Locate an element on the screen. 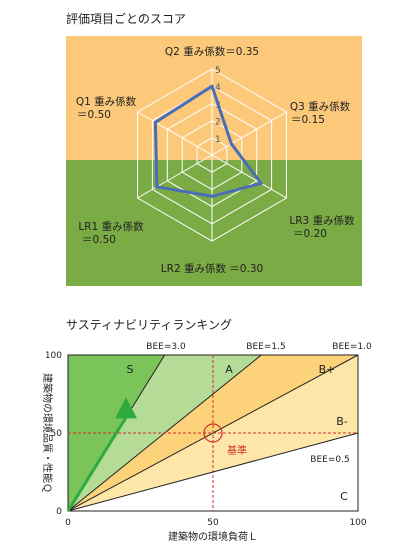 The width and height of the screenshot is (400, 560). radar-chart-title: 評価項目ごとのスコア is located at coordinates (126, 19).